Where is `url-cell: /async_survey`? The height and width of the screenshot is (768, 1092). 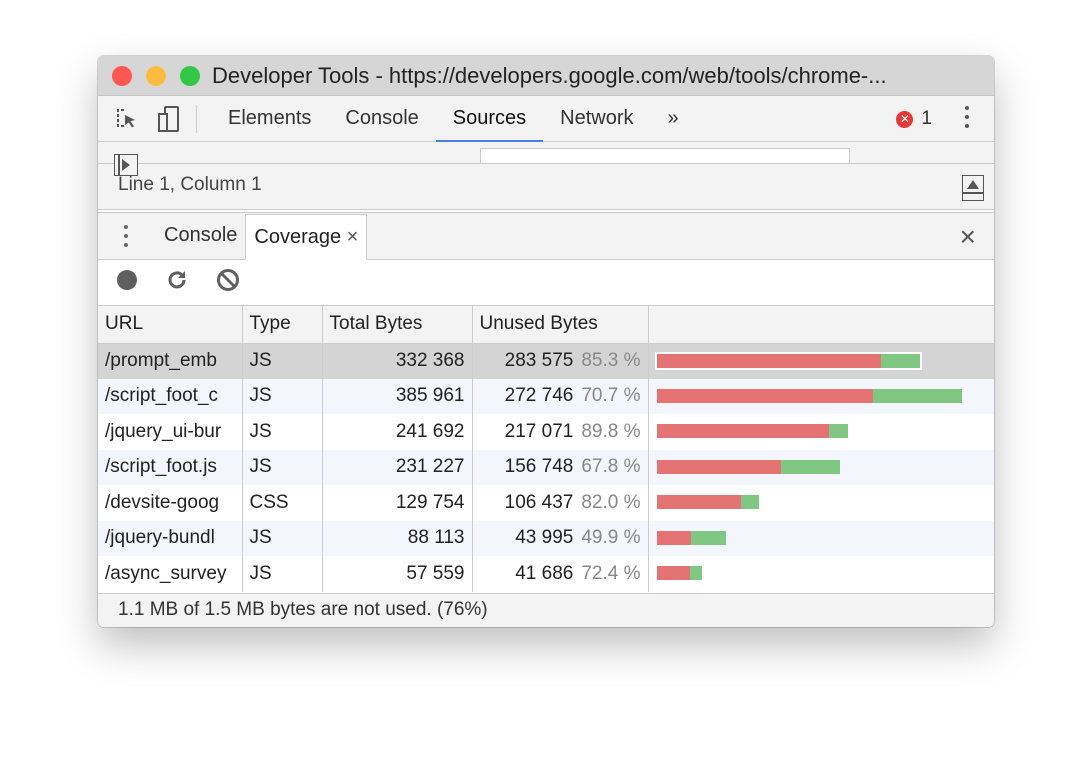
url-cell: /async_survey is located at coordinates (170, 574).